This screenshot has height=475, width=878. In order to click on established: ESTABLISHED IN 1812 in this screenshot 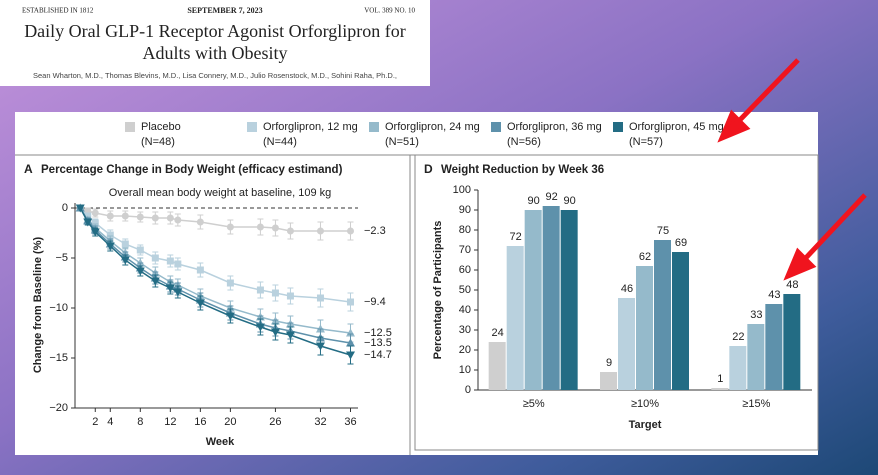, I will do `click(58, 11)`.